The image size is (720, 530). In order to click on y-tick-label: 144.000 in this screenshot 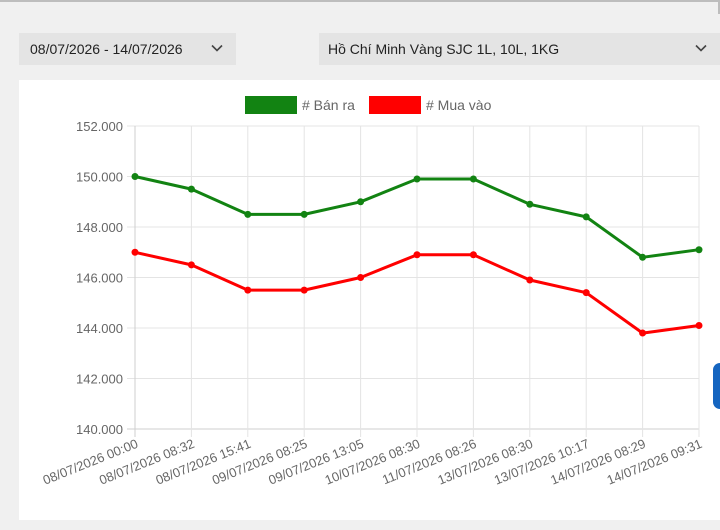, I will do `click(99, 328)`.